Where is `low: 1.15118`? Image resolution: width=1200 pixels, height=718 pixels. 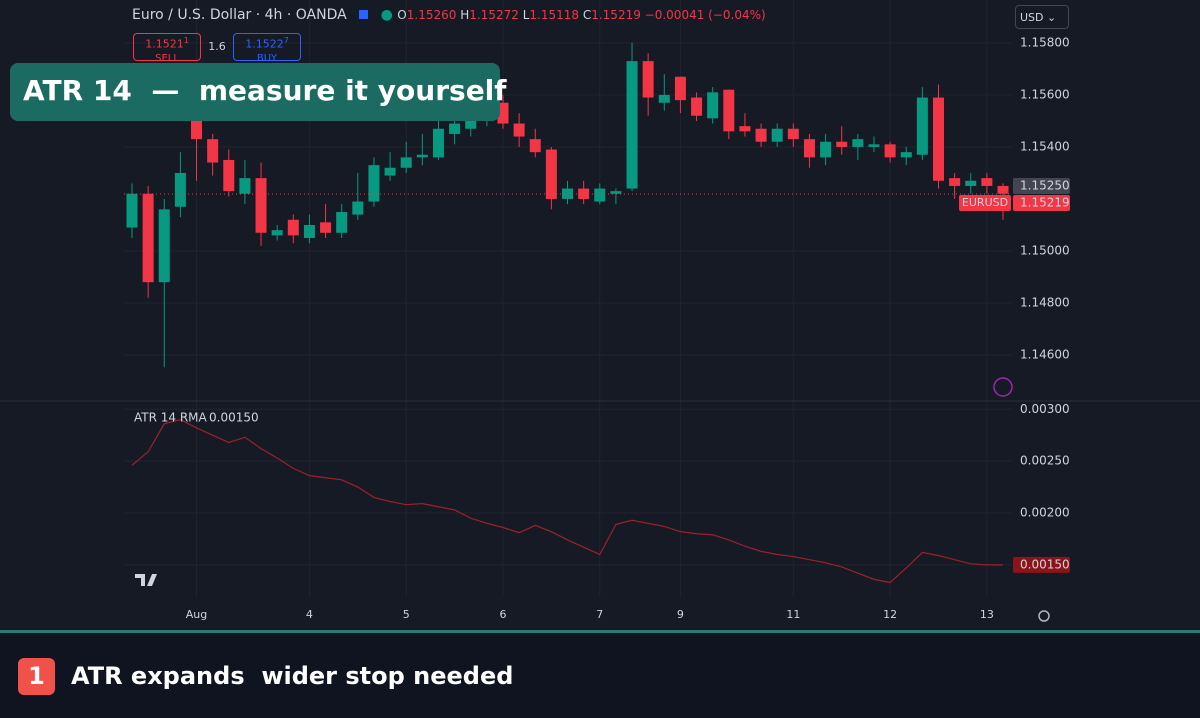
low: 1.15118 is located at coordinates (554, 15).